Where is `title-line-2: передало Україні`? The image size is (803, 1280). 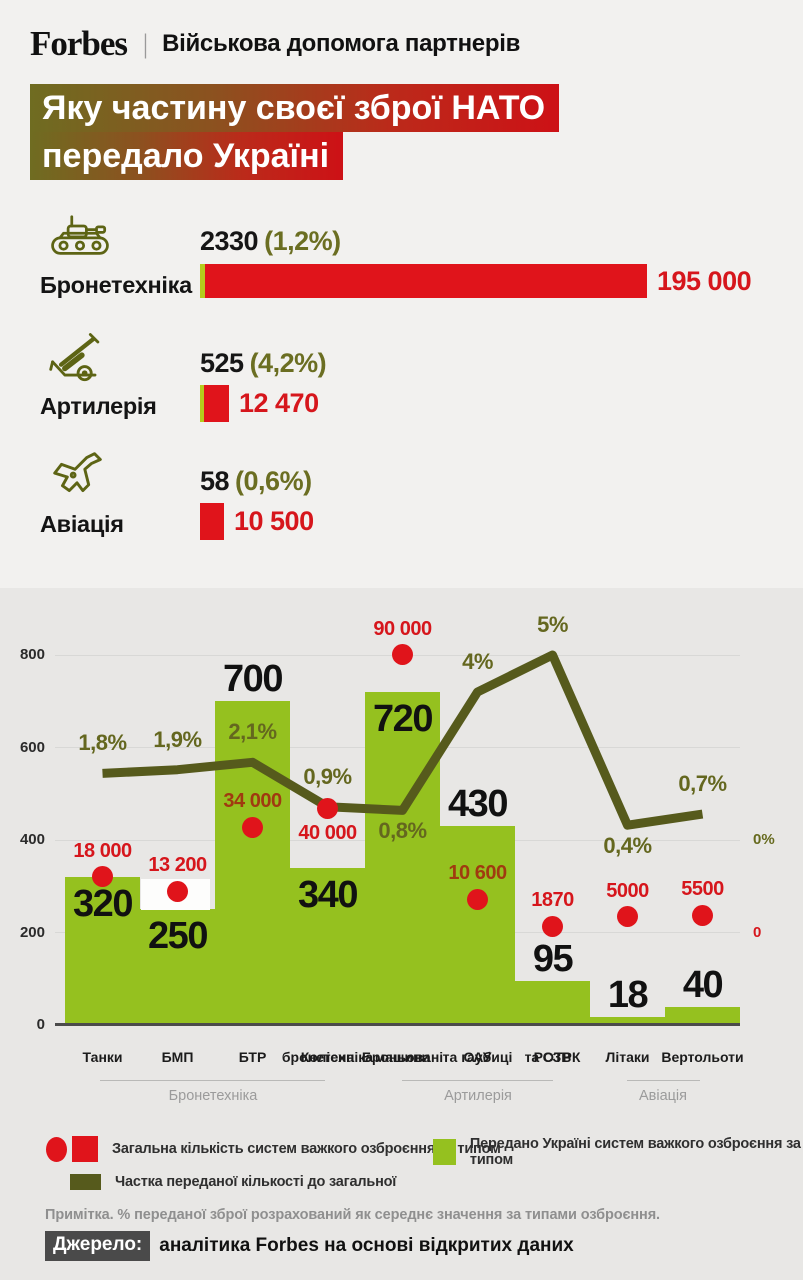 title-line-2: передало Україні is located at coordinates (187, 156).